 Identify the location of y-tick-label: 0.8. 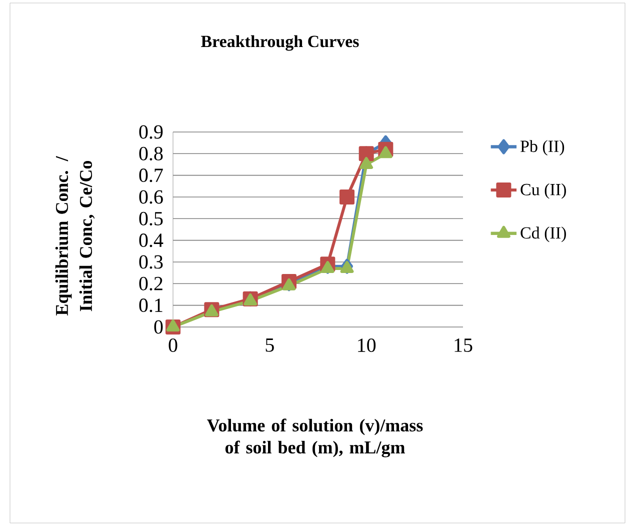
(151, 153).